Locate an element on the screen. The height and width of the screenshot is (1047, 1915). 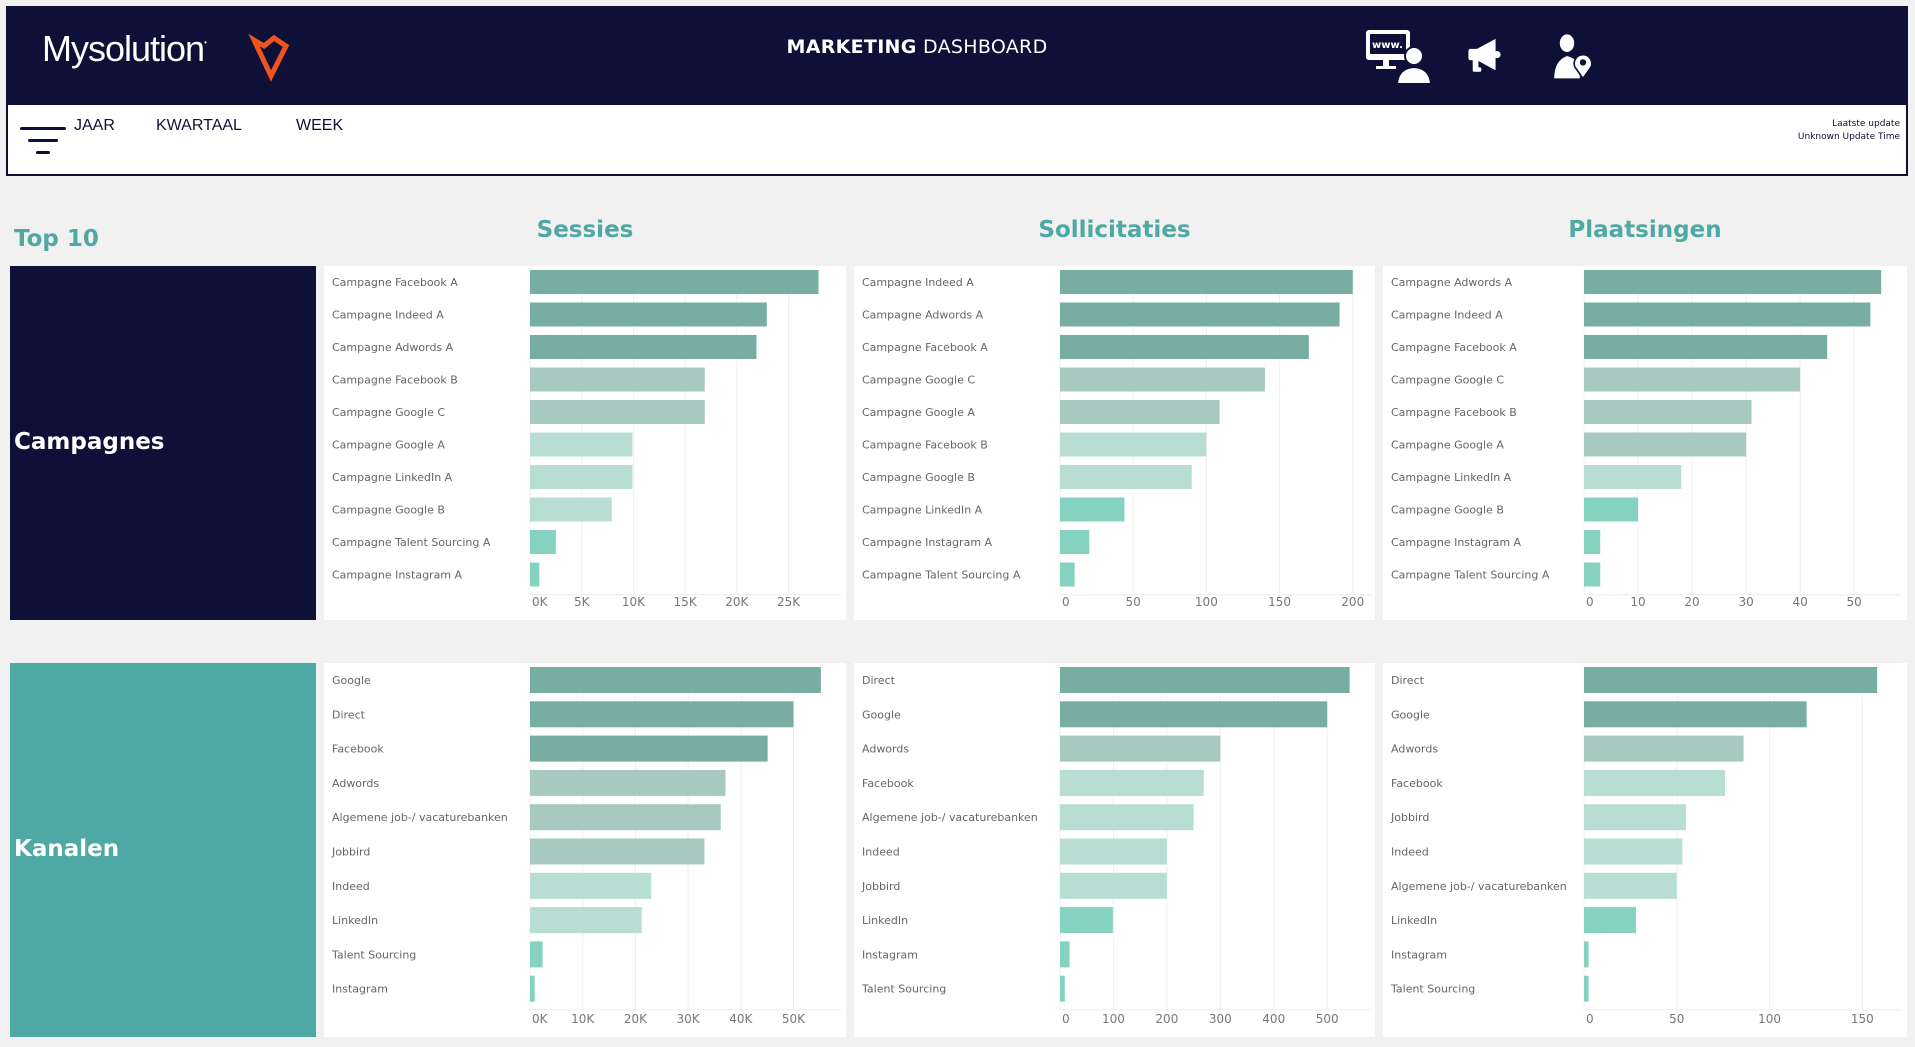
category-label: Campagne Google A is located at coordinates (1447, 445).